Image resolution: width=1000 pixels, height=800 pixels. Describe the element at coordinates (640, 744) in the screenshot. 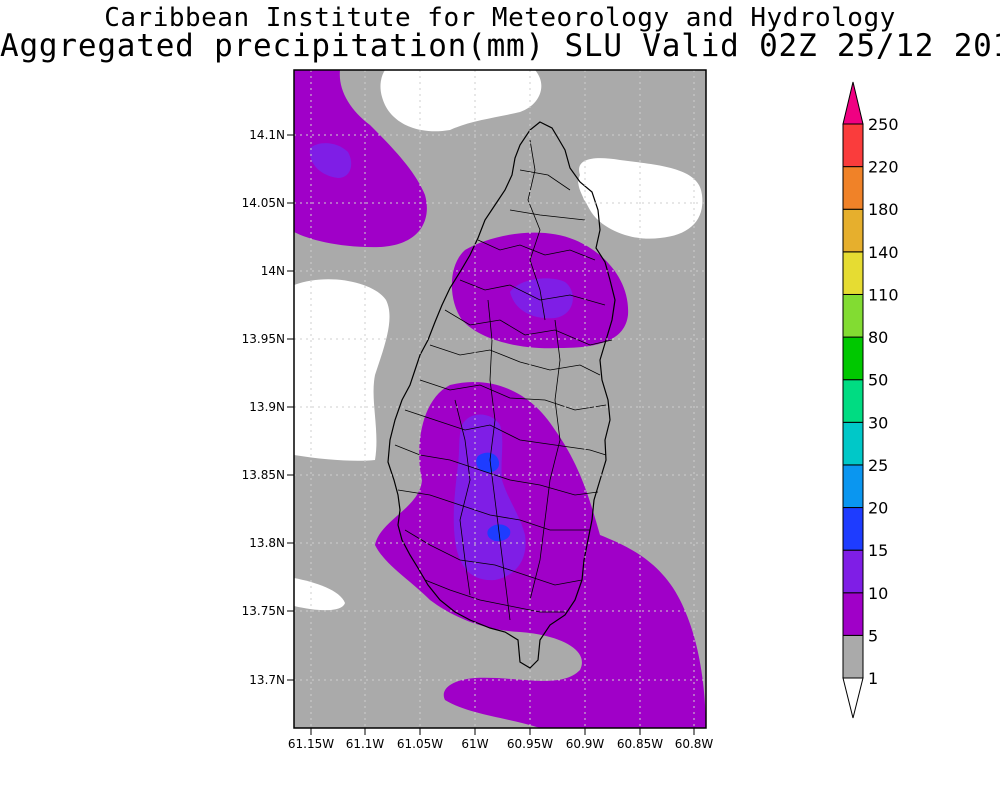

I see `x-tick-label: 60.85W` at that location.